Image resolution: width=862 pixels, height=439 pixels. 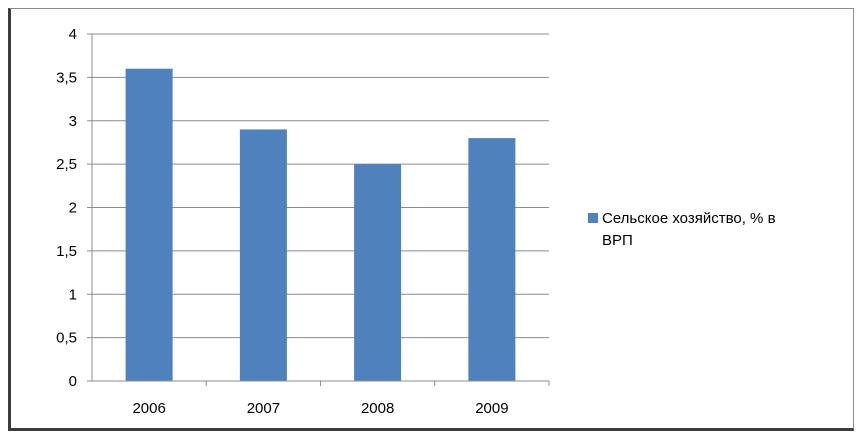 I want to click on x-tick-labels: 2006 2007 2008 2009, so click(x=341, y=399).